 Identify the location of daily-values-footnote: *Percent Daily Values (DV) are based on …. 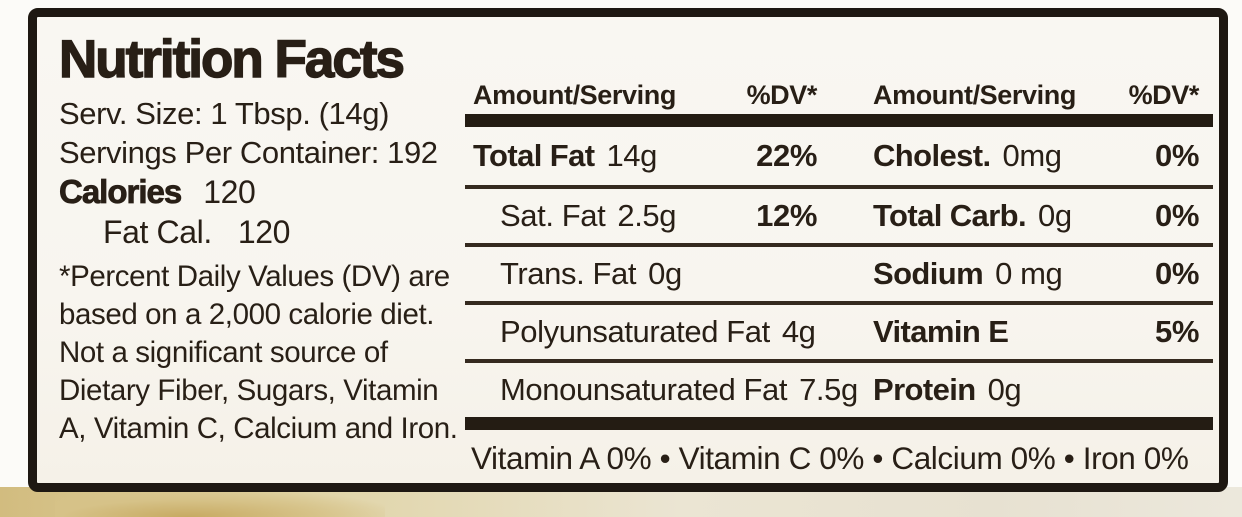
(282, 353).